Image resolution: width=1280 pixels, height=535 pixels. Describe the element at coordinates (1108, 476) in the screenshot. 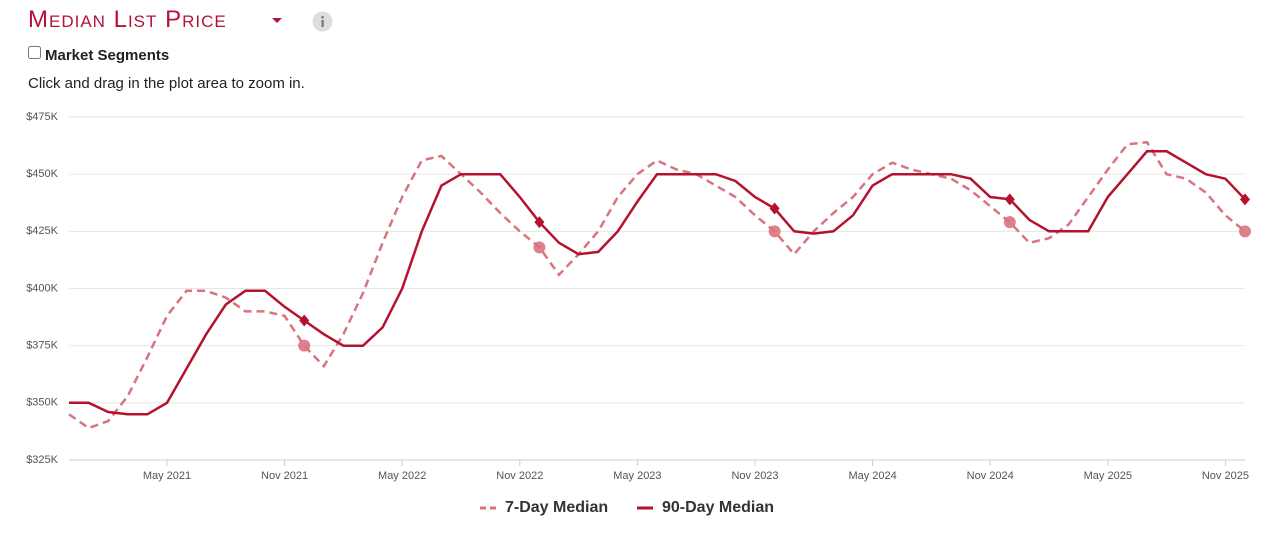

I see `x-tick-label: May 2025` at that location.